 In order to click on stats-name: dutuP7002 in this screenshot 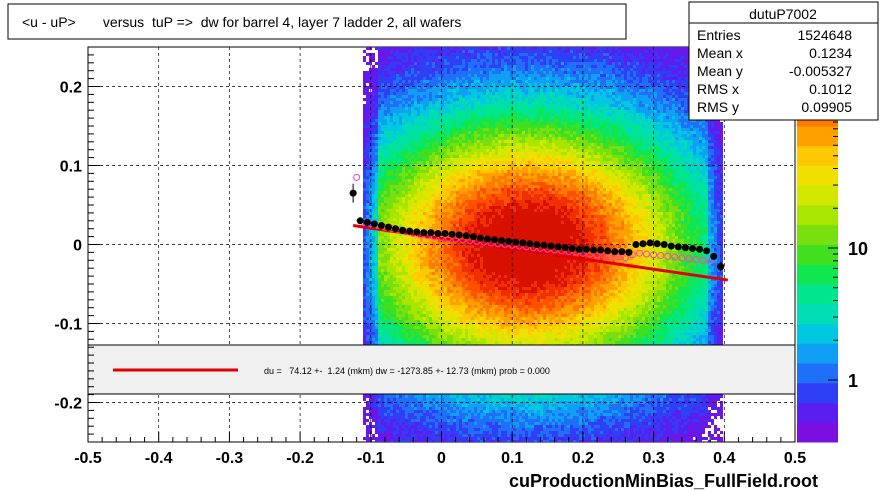, I will do `click(783, 14)`.